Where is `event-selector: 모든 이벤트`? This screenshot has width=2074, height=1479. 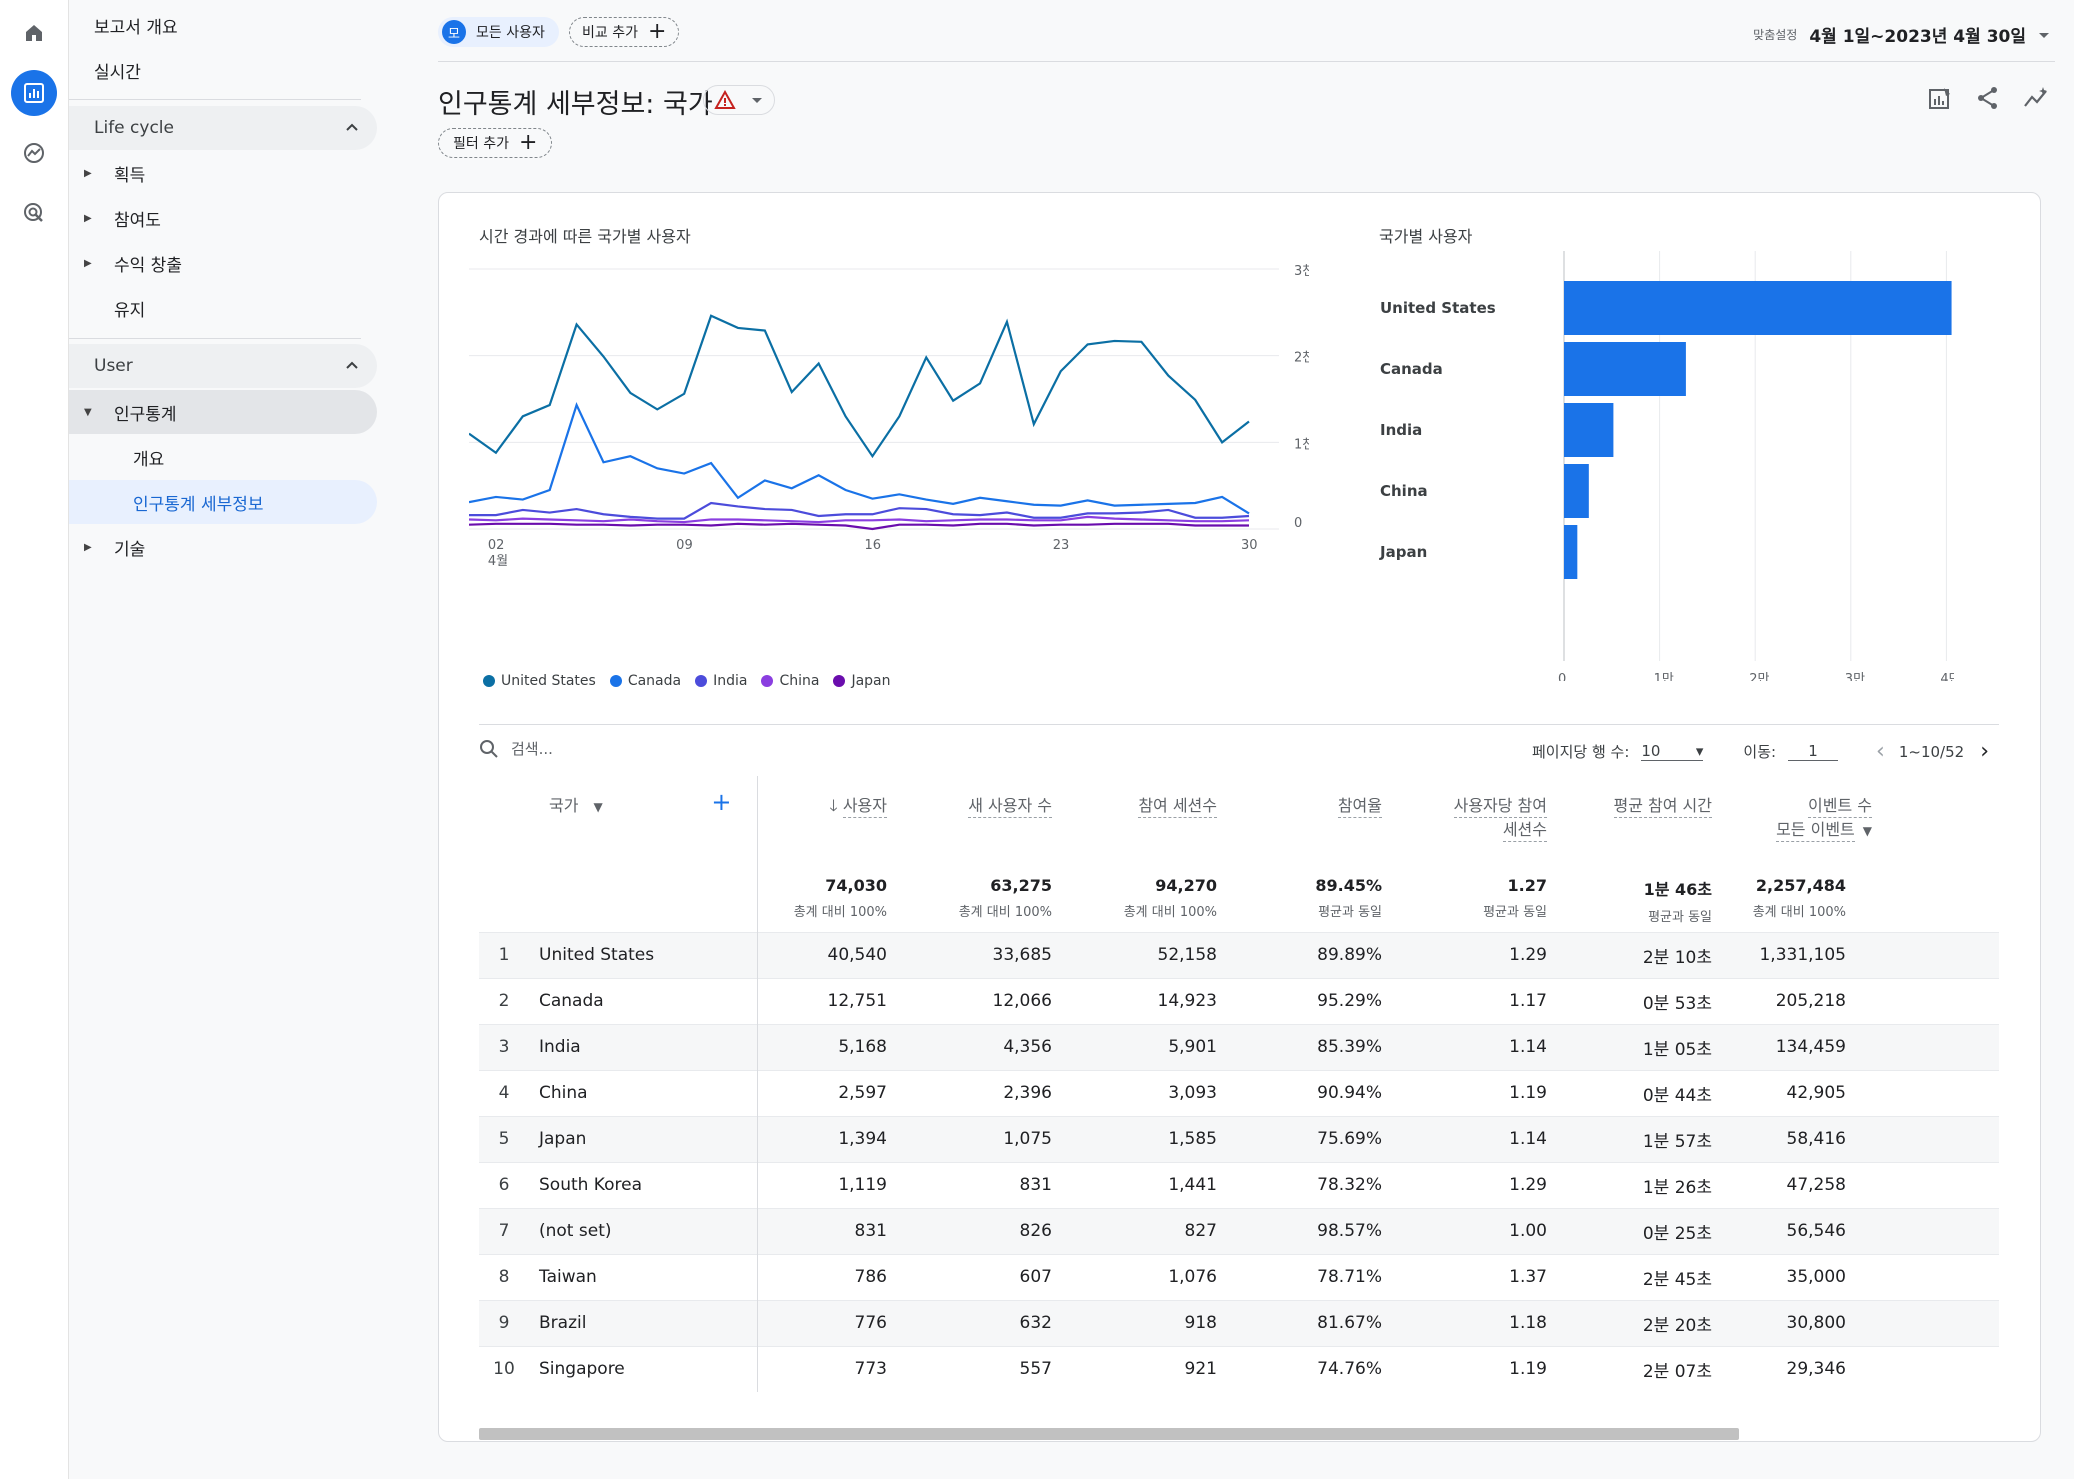
event-selector: 모든 이벤트 is located at coordinates (1815, 831).